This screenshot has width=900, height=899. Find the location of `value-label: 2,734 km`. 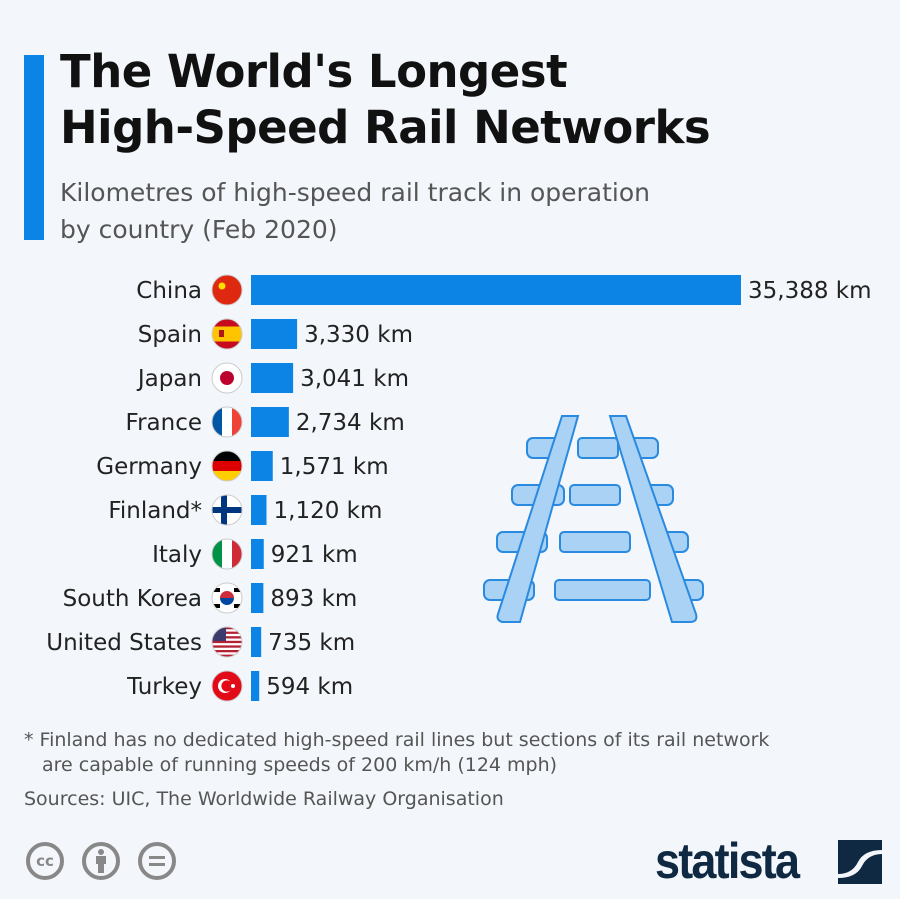

value-label: 2,734 km is located at coordinates (350, 423).